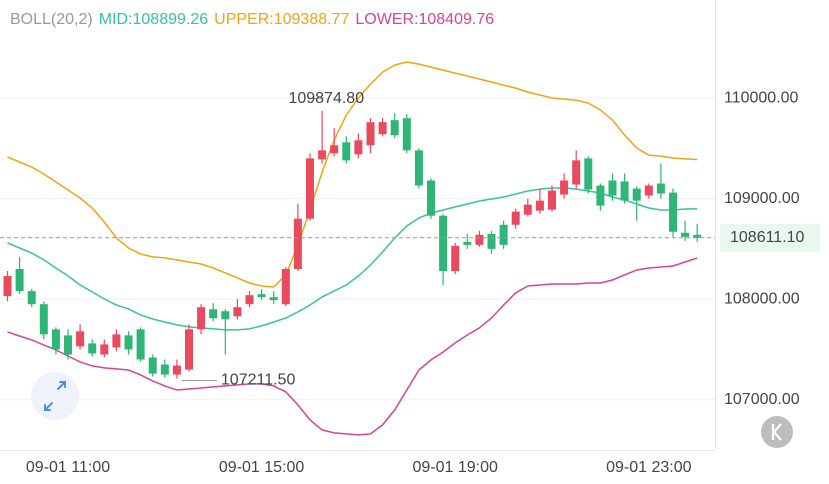 This screenshot has height=484, width=829. I want to click on legend-value: 108409.76, so click(456, 19).